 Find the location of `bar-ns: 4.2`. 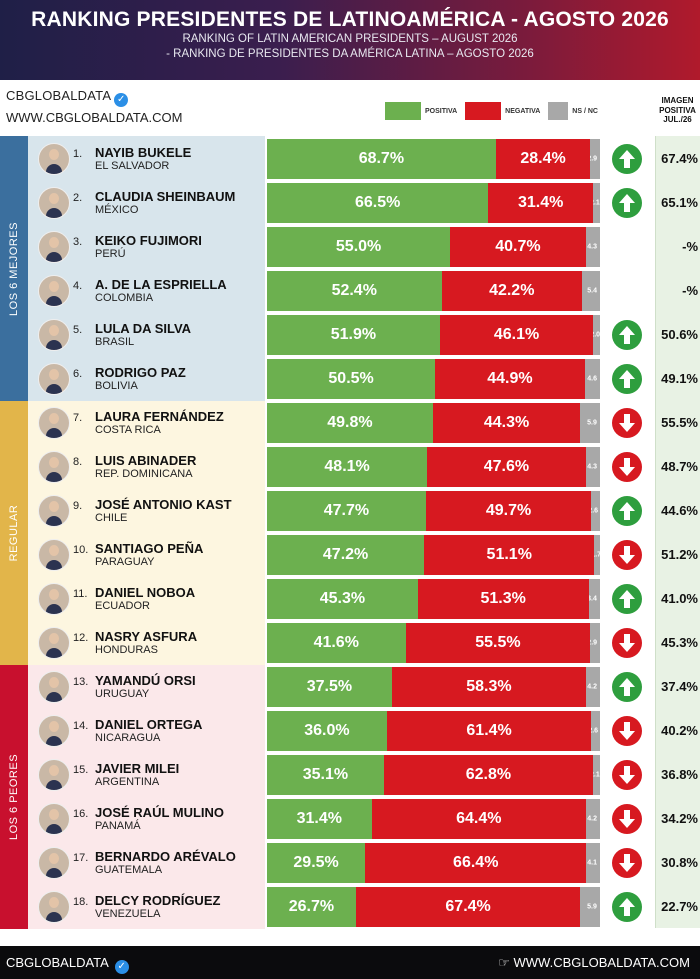

bar-ns: 4.2 is located at coordinates (593, 819).